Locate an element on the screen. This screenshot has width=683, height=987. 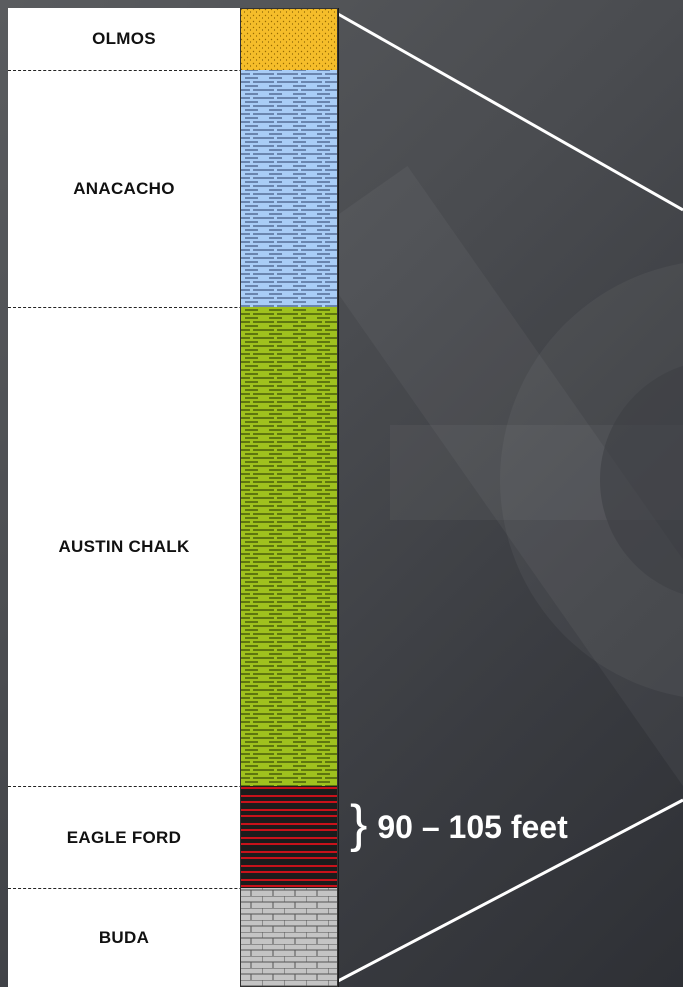
lithology-eagle-ford is located at coordinates (289, 837).